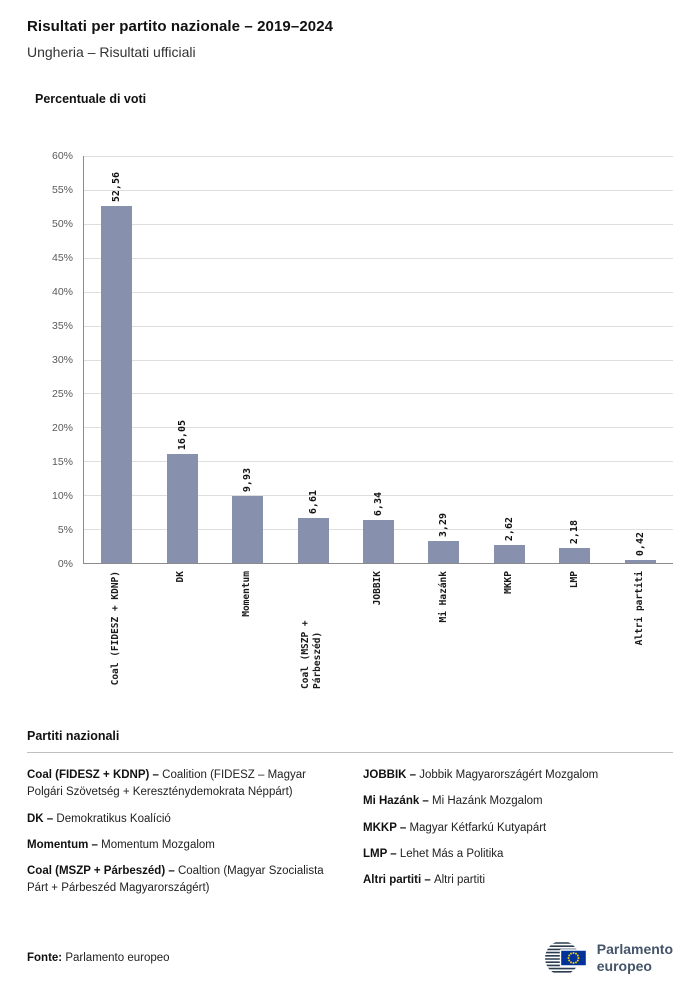 The width and height of the screenshot is (700, 995). What do you see at coordinates (182, 435) in the screenshot?
I see `bar-value-label: 16,05` at bounding box center [182, 435].